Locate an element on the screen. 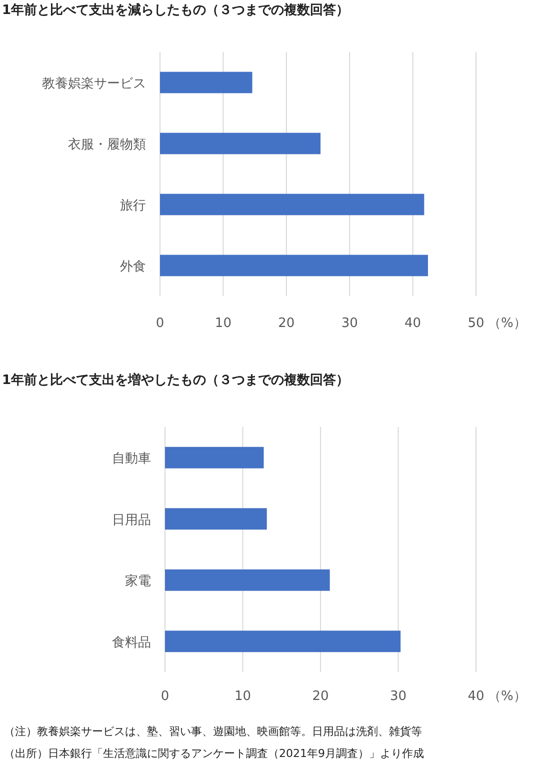  x-tick-label: 50 is located at coordinates (476, 323).